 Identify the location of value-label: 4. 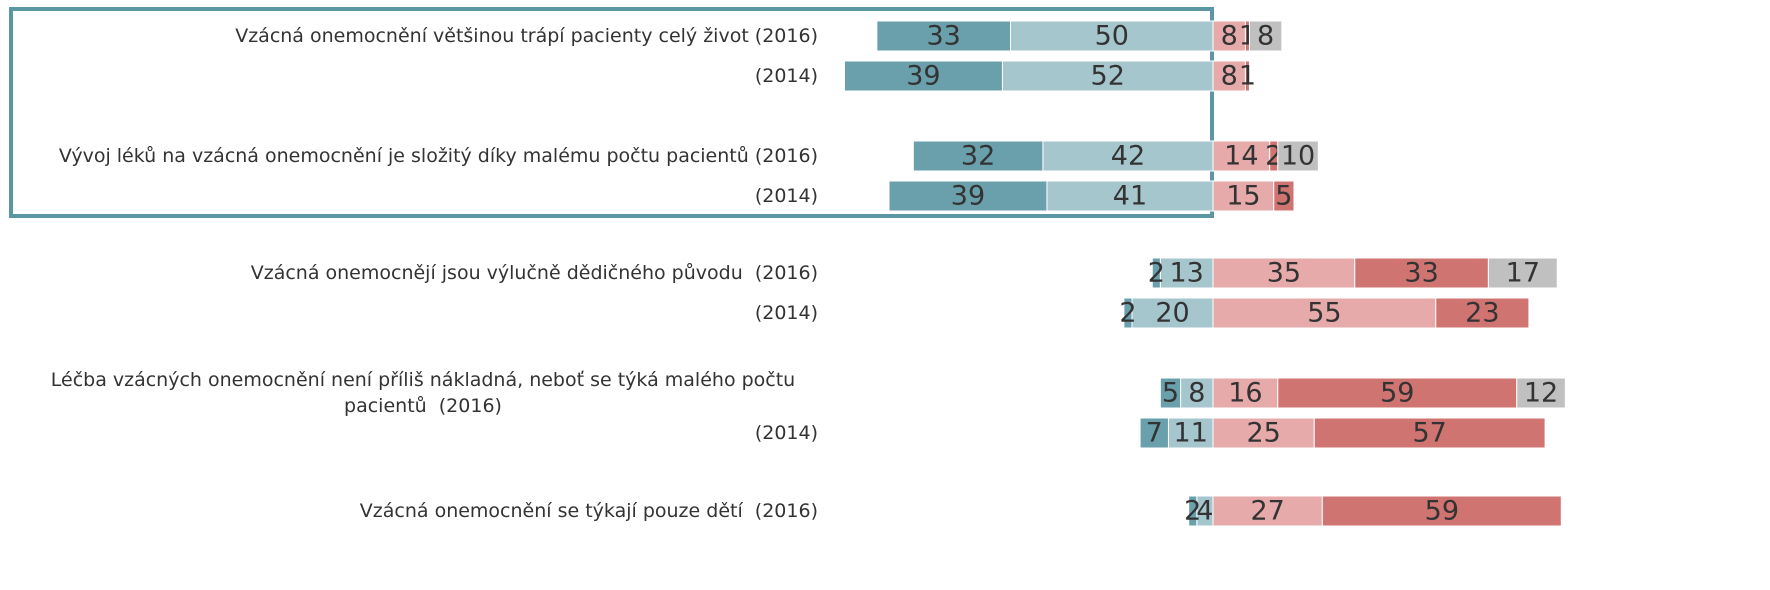
(1204, 511).